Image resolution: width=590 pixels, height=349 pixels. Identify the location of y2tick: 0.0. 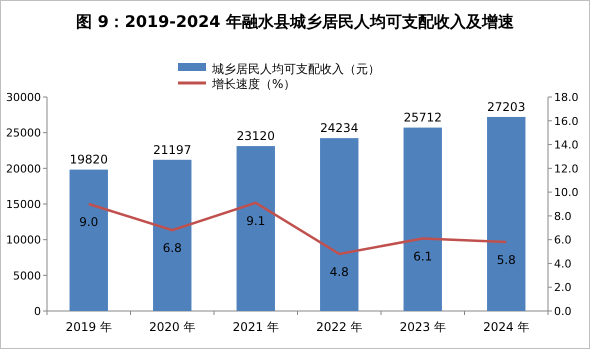
(563, 311).